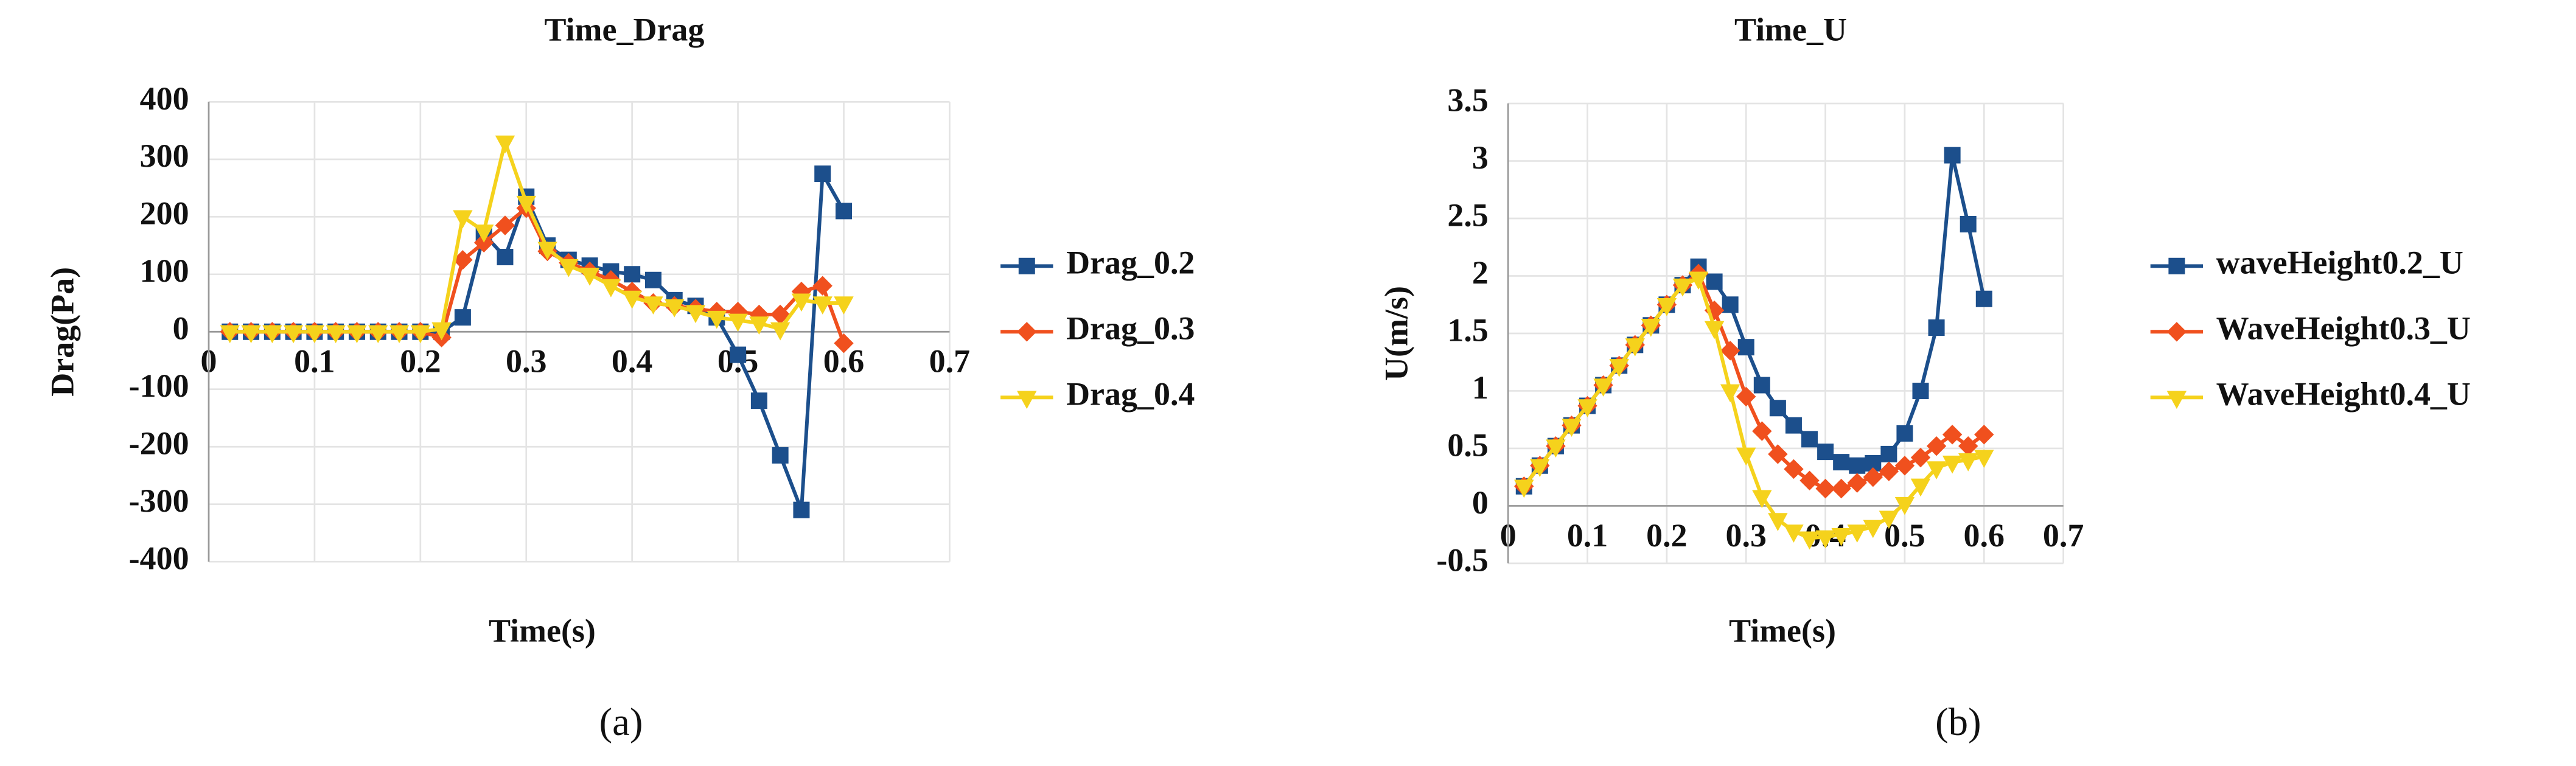 The width and height of the screenshot is (2576, 766). What do you see at coordinates (1396, 333) in the screenshot?
I see `y-axis-title: U(m/s)` at bounding box center [1396, 333].